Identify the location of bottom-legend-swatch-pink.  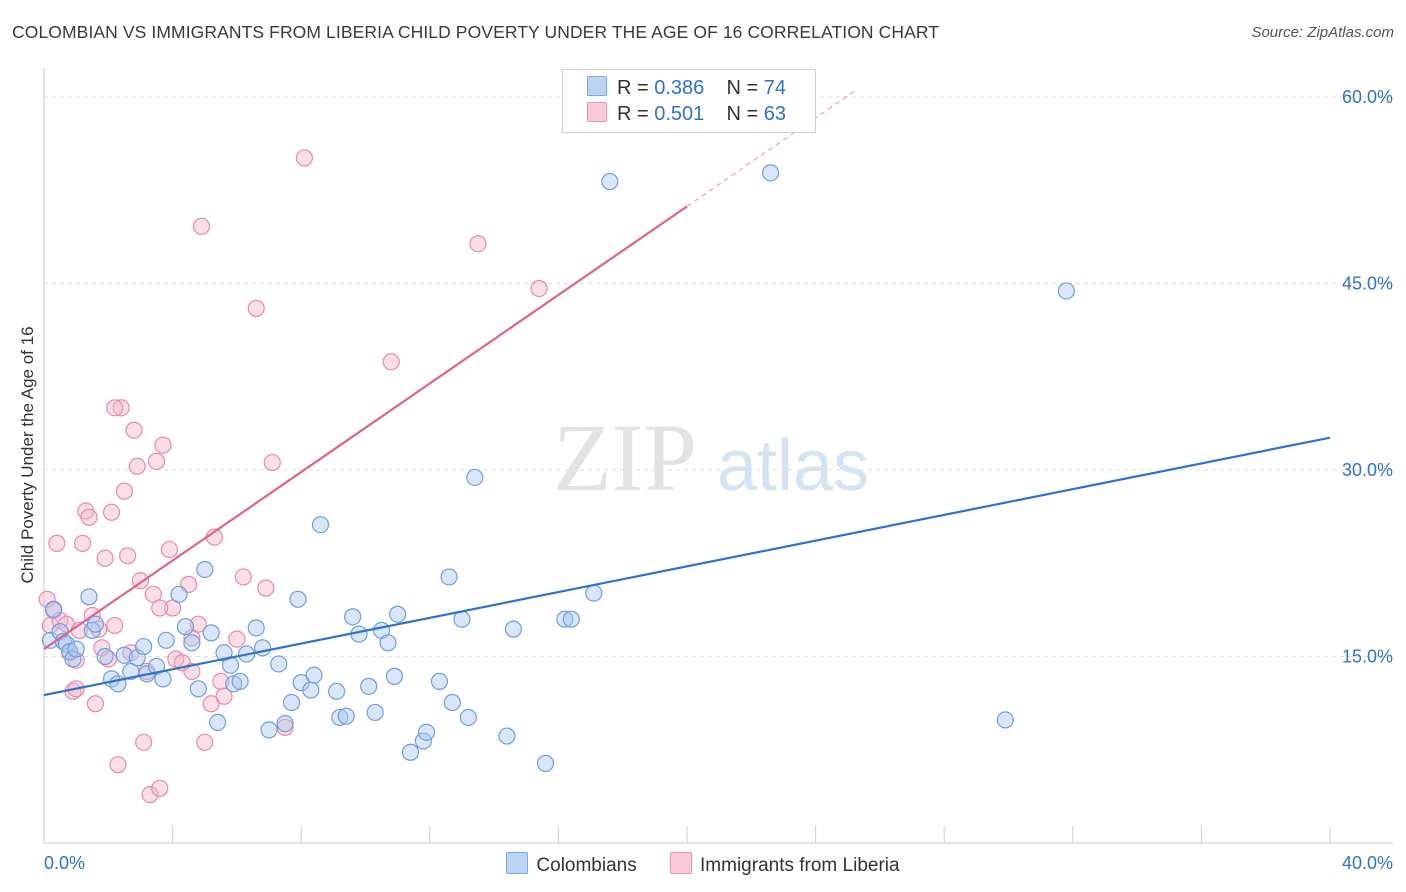
(681, 863).